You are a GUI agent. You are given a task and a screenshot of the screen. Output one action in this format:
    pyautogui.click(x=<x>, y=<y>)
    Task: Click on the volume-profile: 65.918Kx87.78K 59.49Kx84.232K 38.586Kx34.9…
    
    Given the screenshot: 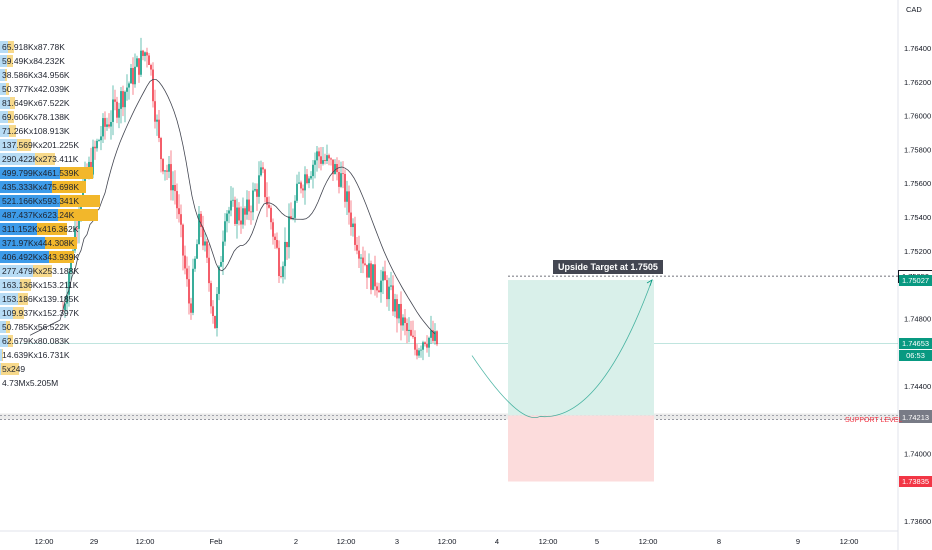 What is the action you would take?
    pyautogui.click(x=50, y=215)
    